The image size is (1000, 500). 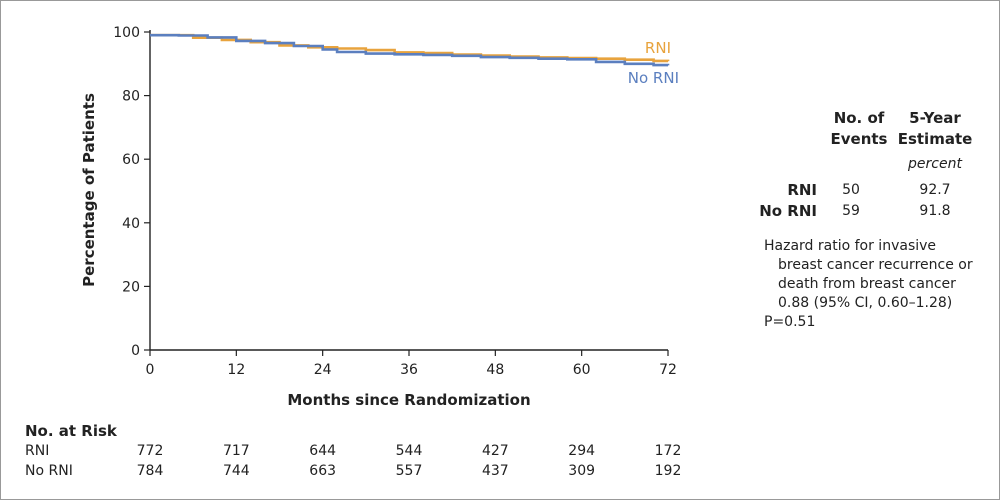 I want to click on risk-cell-no-rni-36: 557, so click(x=409, y=471).